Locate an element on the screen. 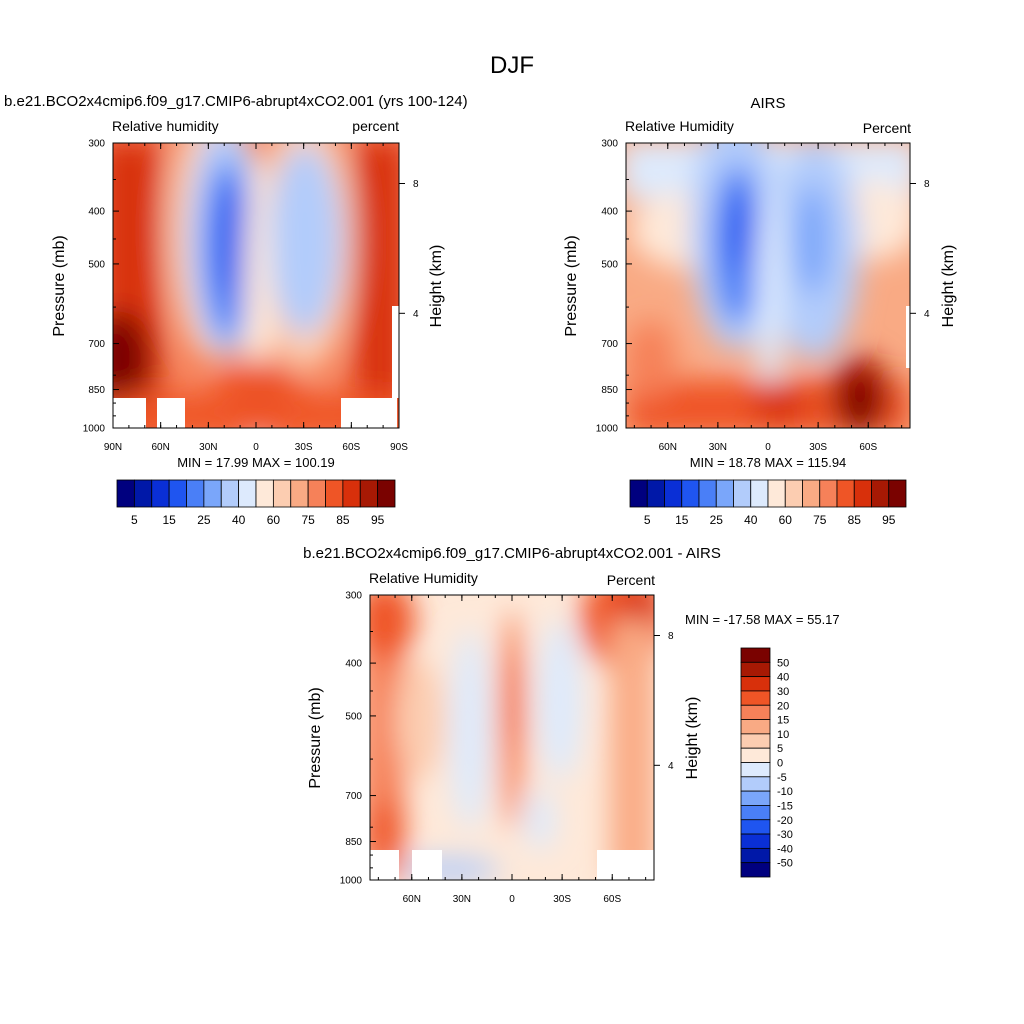 This screenshot has width=1024, height=1024. colorbar-label: 10 is located at coordinates (783, 735).